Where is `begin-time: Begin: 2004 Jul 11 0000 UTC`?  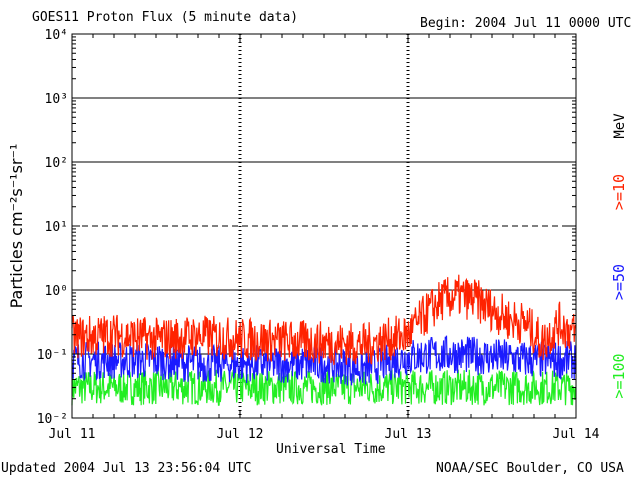
begin-time: Begin: 2004 Jul 11 0000 UTC is located at coordinates (526, 23).